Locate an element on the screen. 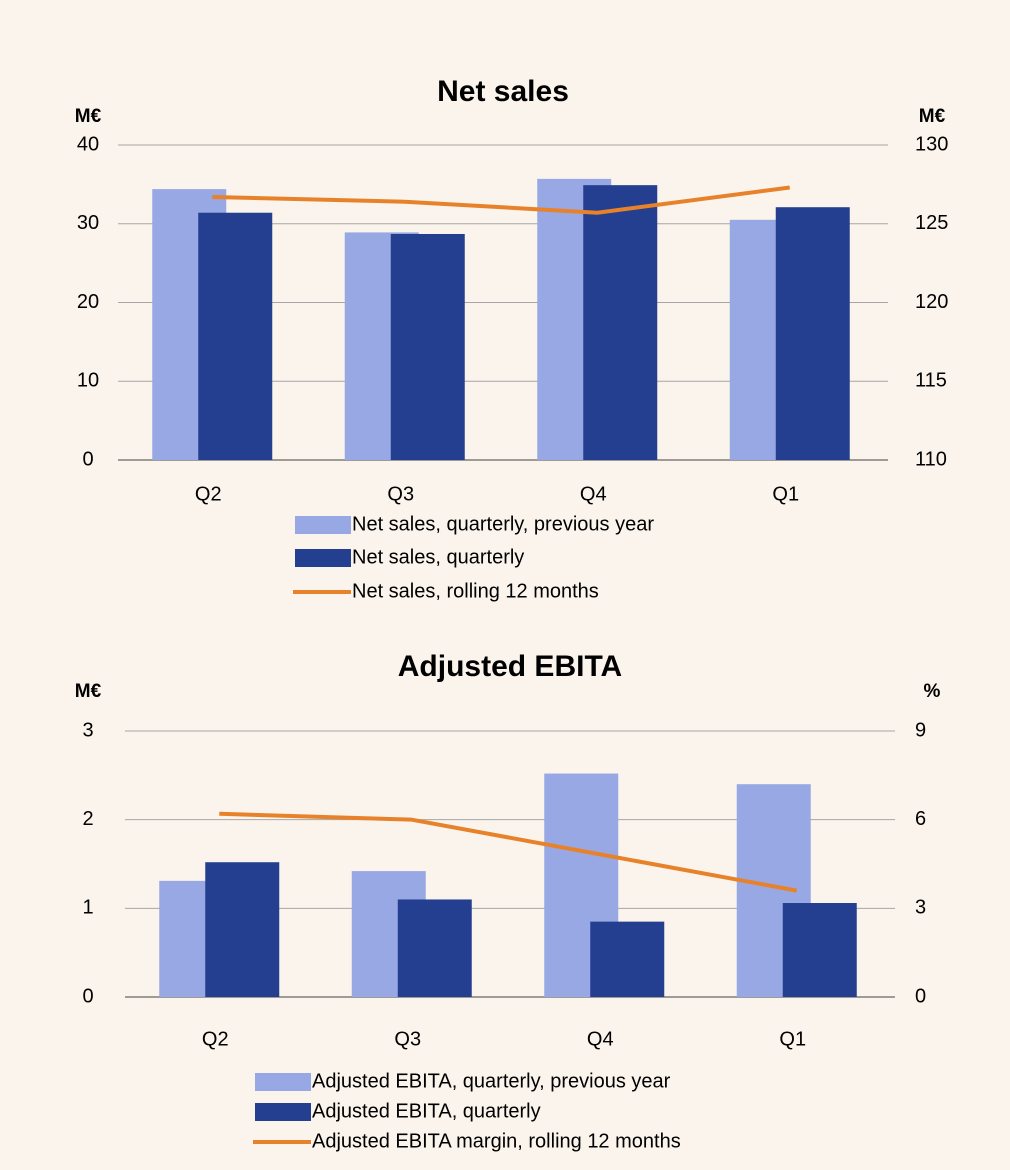 Image resolution: width=1010 pixels, height=1170 pixels. y2-tick-label: 115 is located at coordinates (931, 381).